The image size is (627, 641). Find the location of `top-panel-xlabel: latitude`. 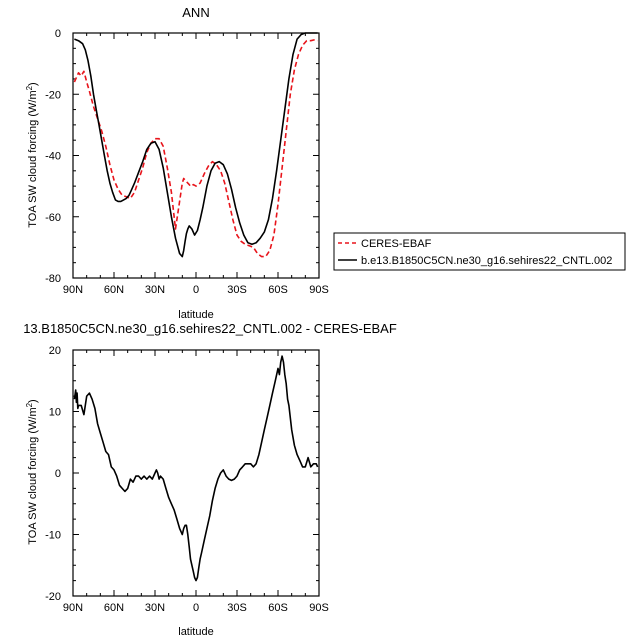

top-panel-xlabel: latitude is located at coordinates (195, 315).